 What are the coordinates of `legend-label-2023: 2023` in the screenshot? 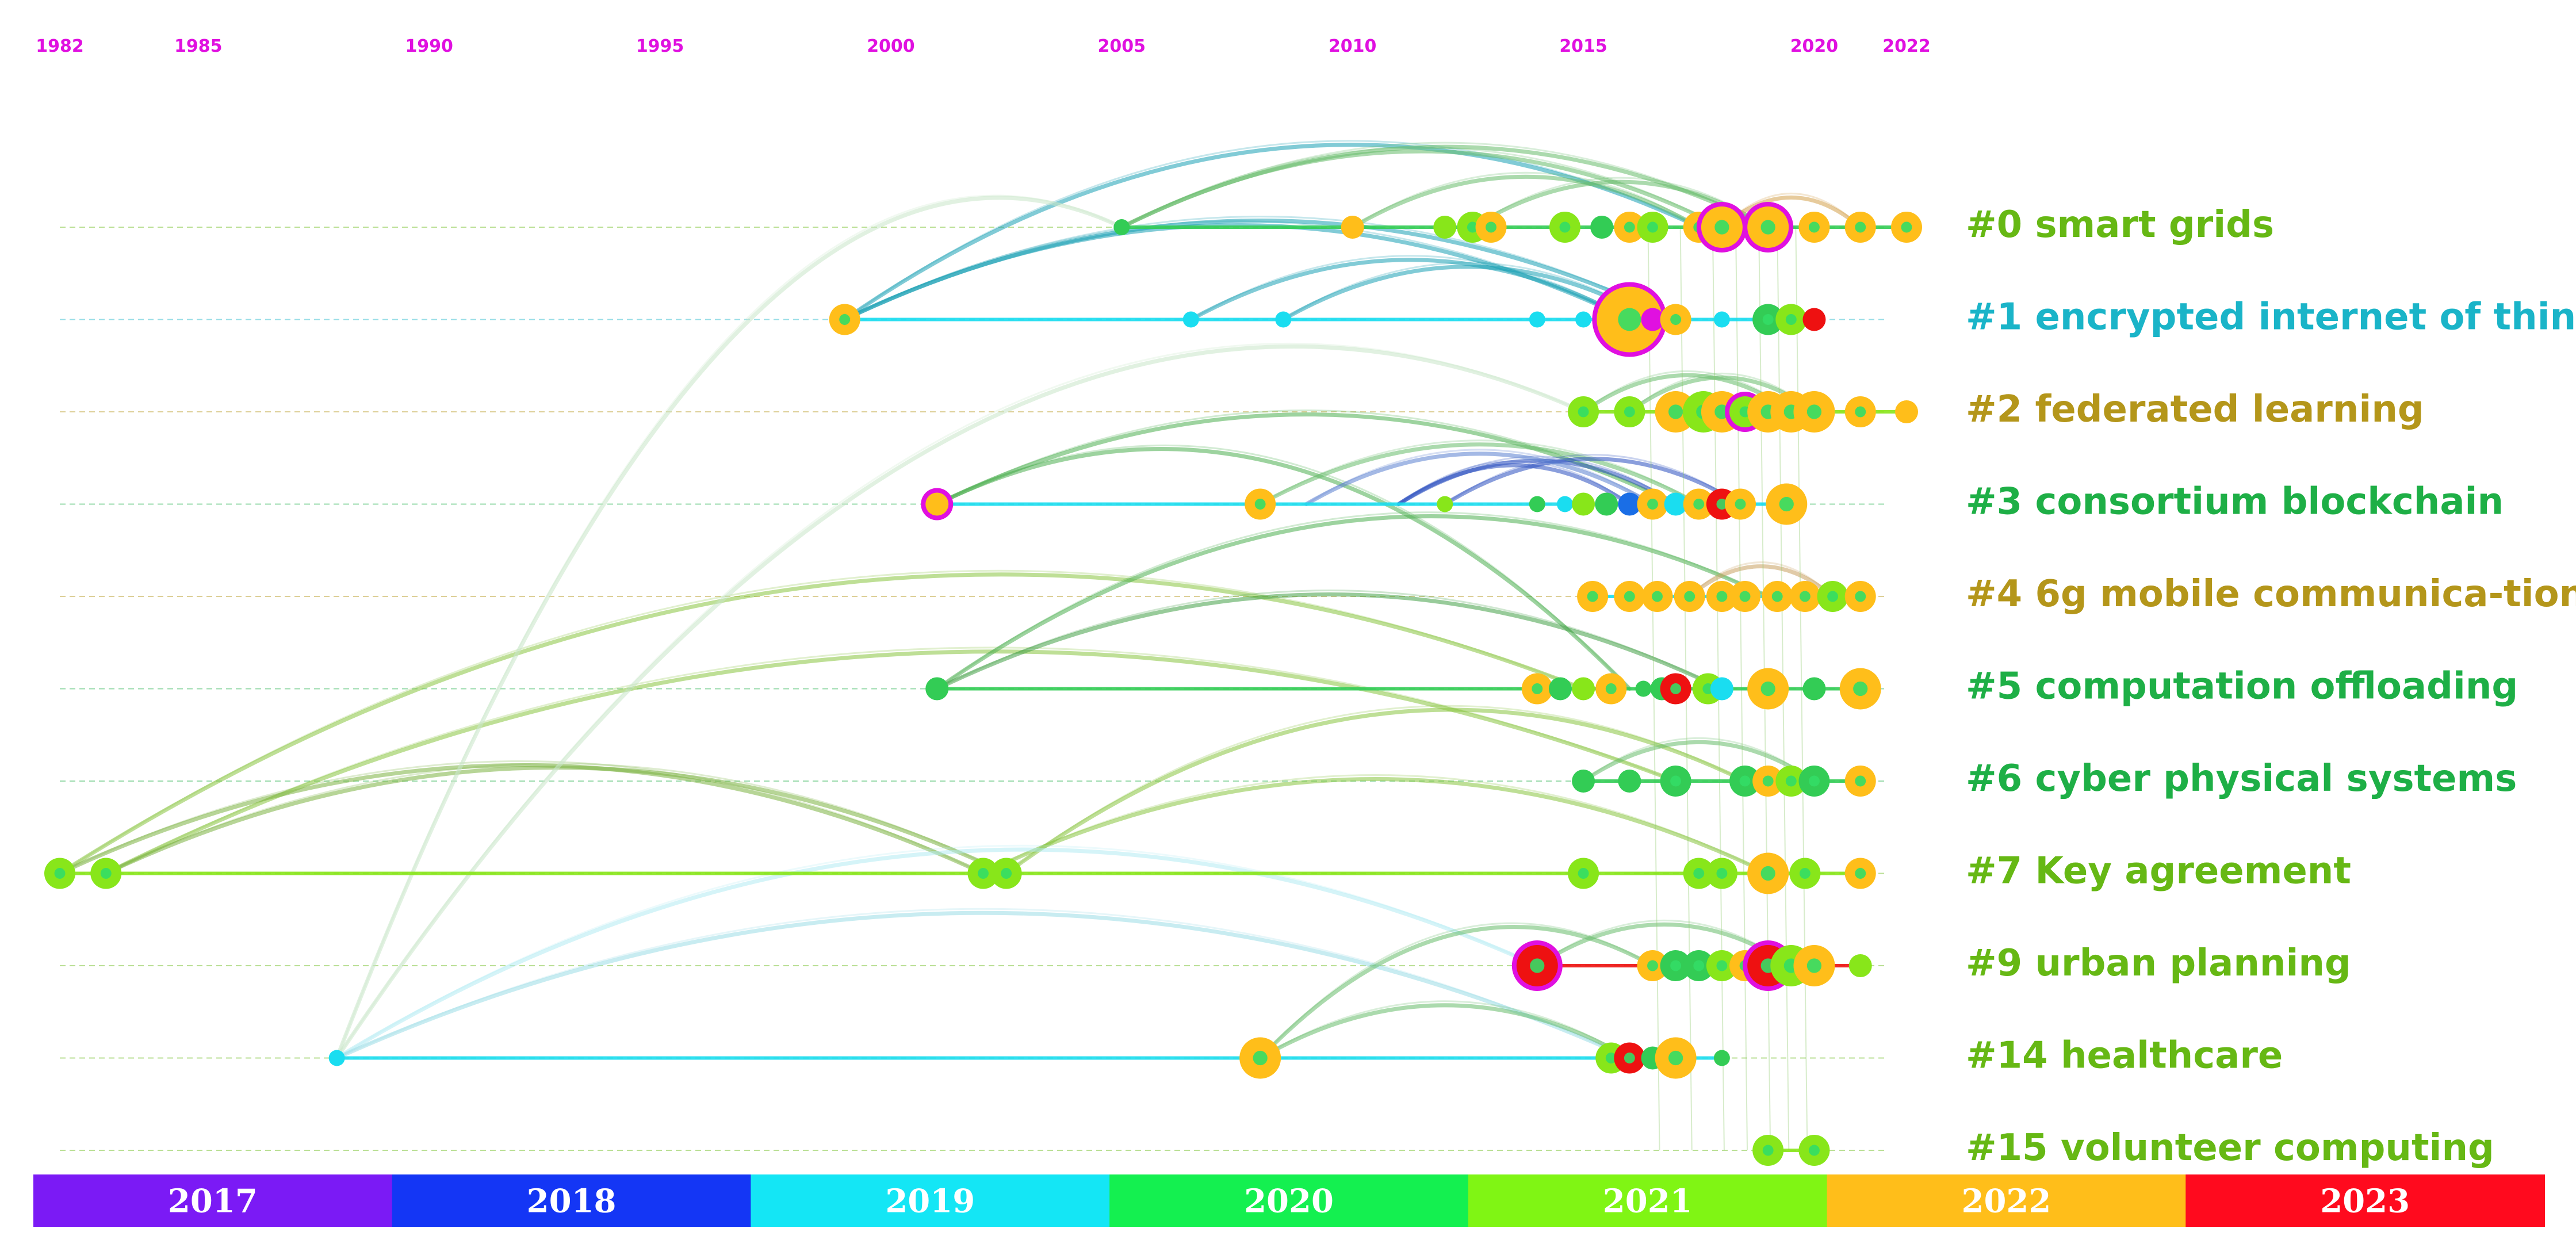 It's located at (2365, 1202).